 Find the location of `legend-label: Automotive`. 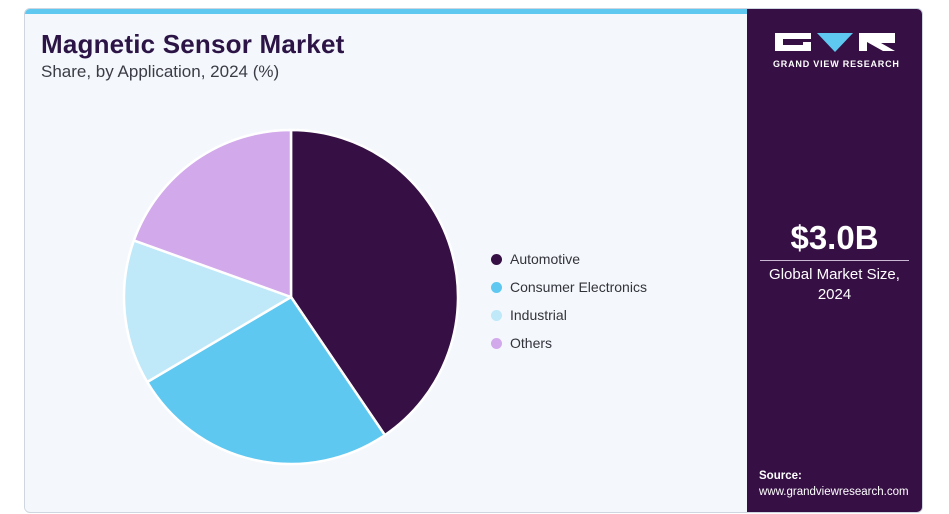

legend-label: Automotive is located at coordinates (545, 259).